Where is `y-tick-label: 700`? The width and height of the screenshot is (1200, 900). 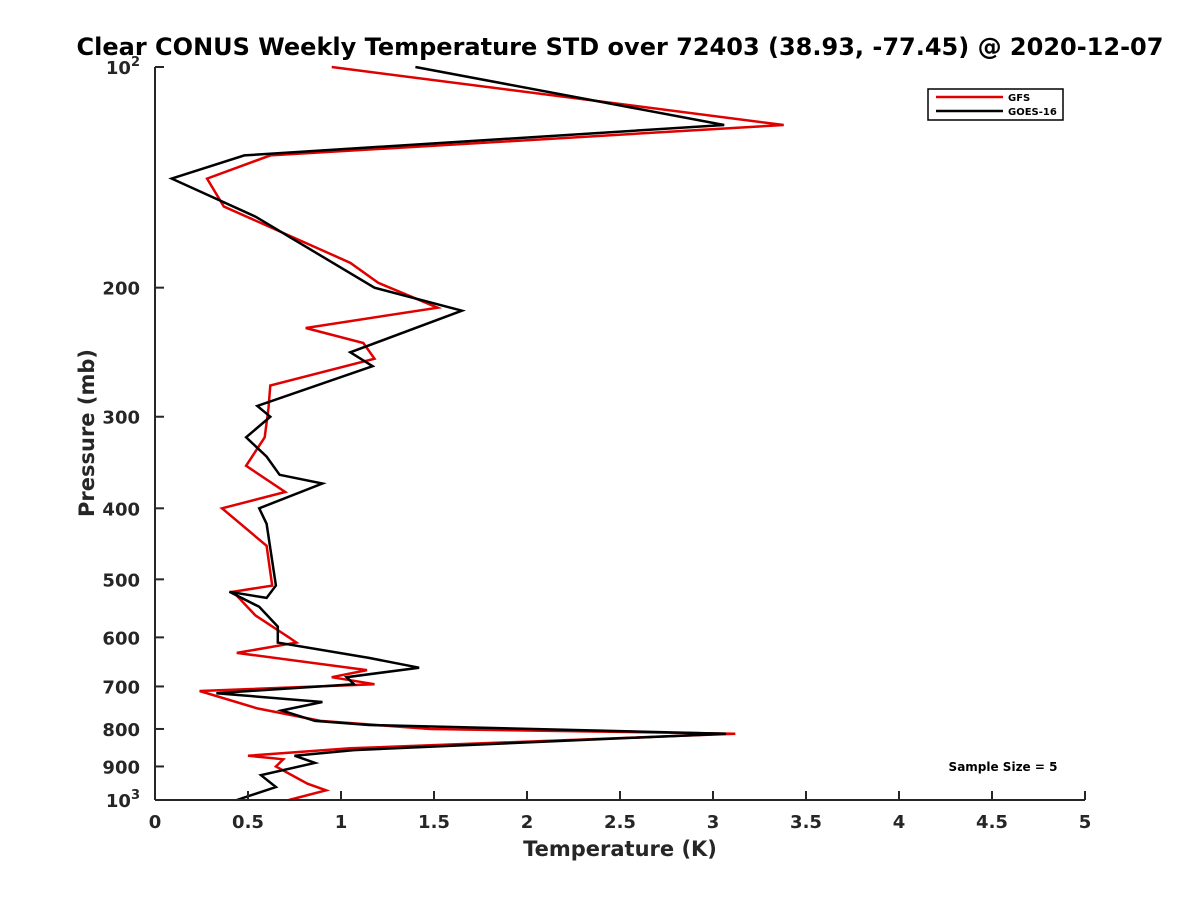
y-tick-label: 700 is located at coordinates (121, 687).